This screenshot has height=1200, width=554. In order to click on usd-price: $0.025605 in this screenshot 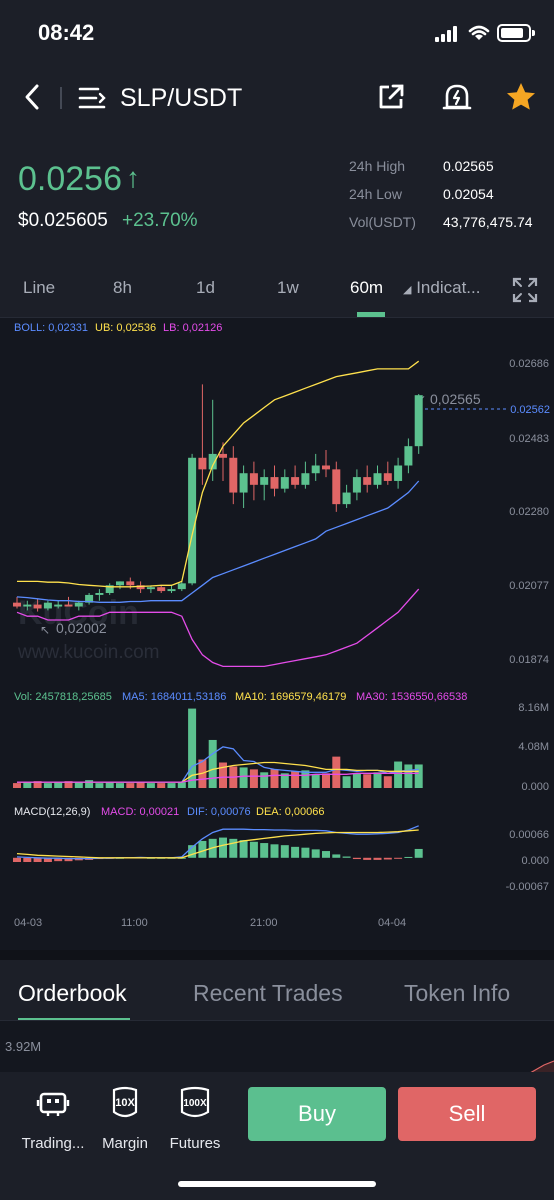, I will do `click(63, 220)`.